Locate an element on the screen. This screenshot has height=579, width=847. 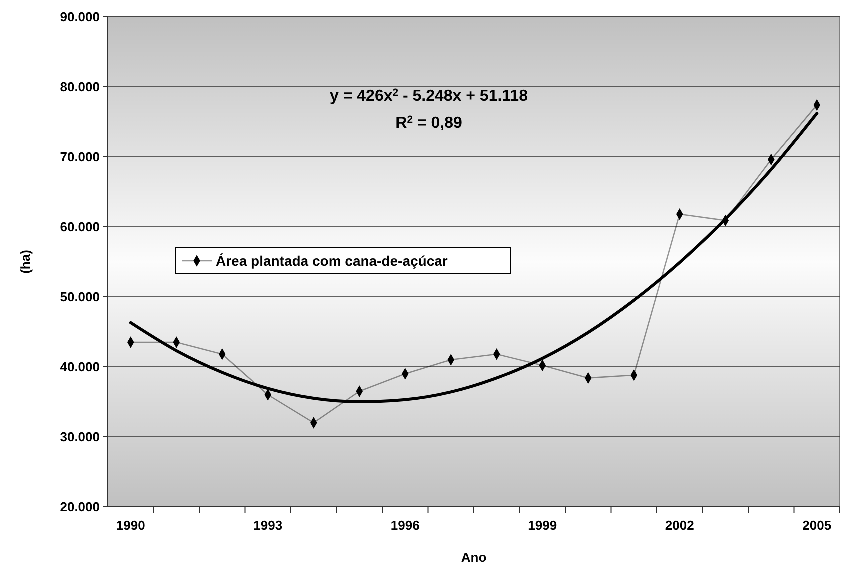
x-tick-label: 2005 is located at coordinates (817, 525).